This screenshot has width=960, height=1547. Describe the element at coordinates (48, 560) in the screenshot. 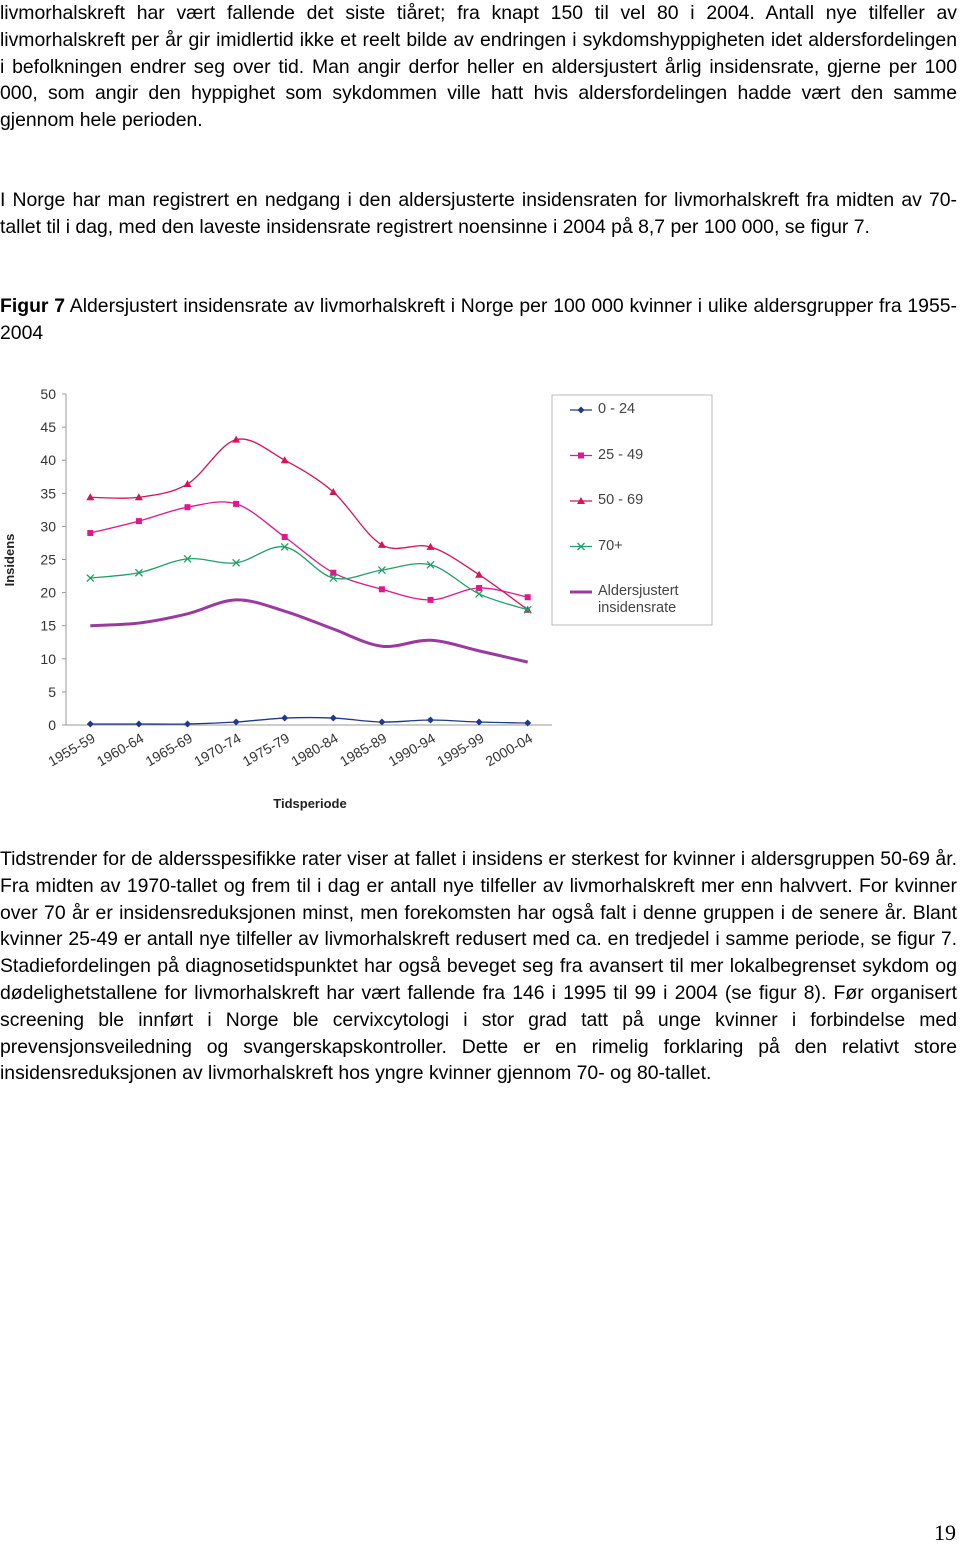

I see `y-tick-label: 25` at that location.